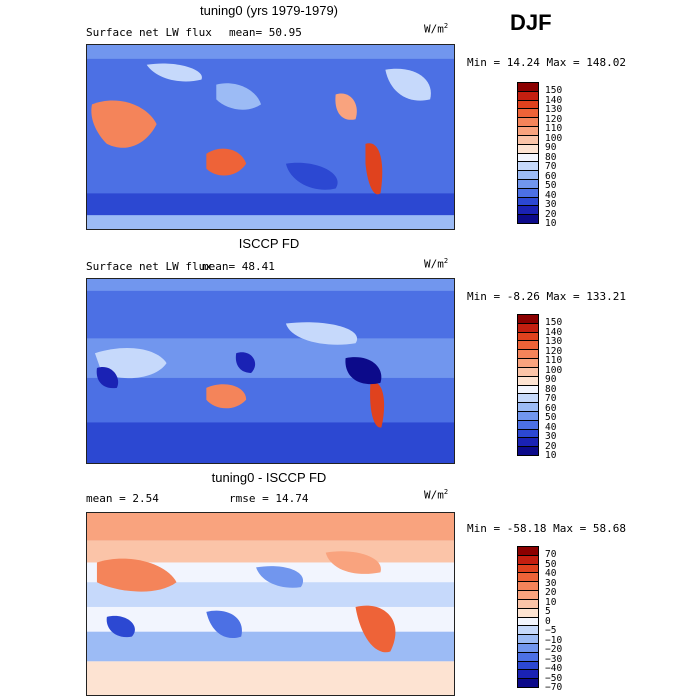 The width and height of the screenshot is (700, 700). What do you see at coordinates (551, 185) in the screenshot?
I see `panel-1-colorbar-label: 50` at bounding box center [551, 185].